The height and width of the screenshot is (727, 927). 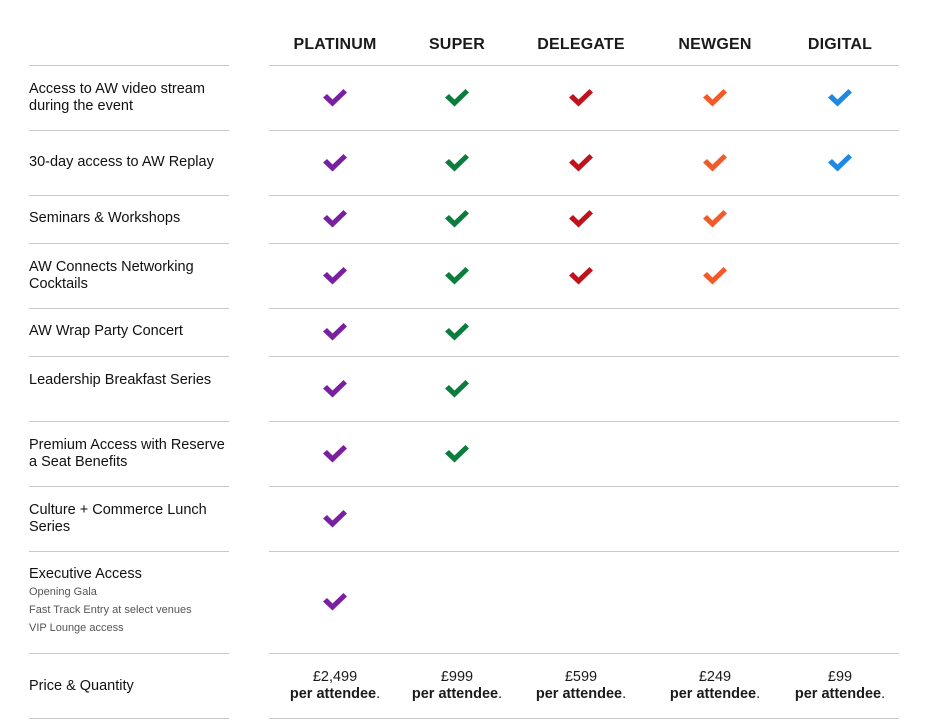 What do you see at coordinates (120, 379) in the screenshot?
I see `feature-name: Leadership Breakfast Series` at bounding box center [120, 379].